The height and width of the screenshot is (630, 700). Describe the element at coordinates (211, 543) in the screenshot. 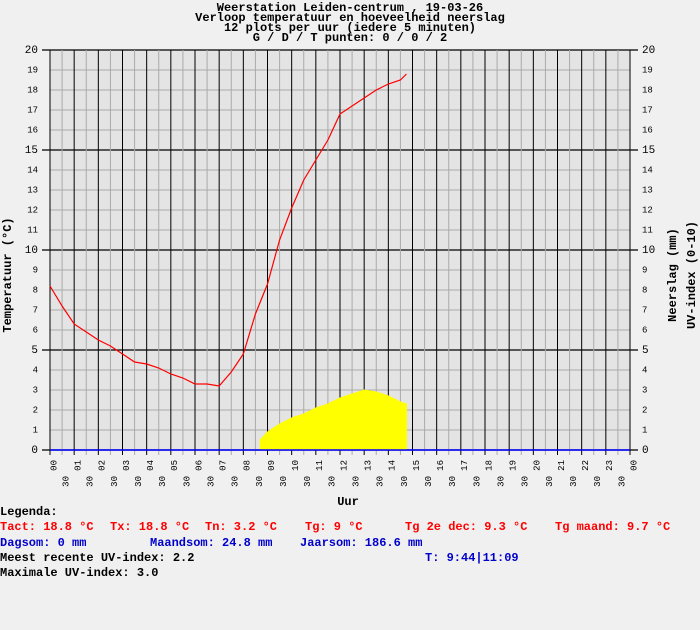

I see `footer-text: Maandsom: 24.8 mm` at that location.